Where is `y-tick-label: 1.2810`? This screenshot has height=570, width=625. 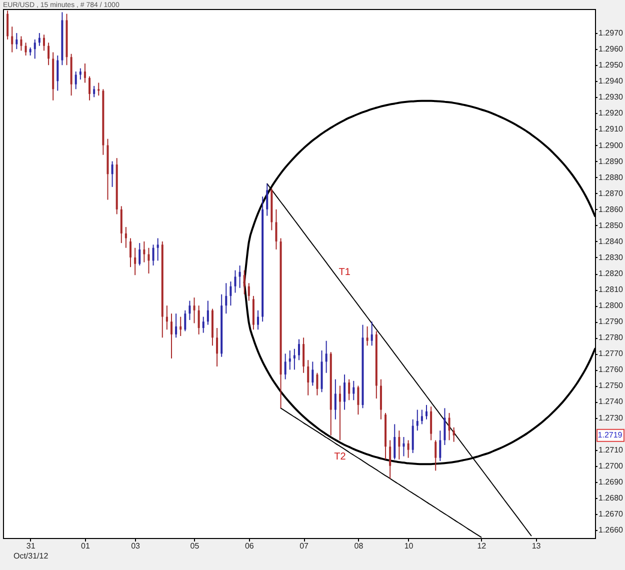 y-tick-label: 1.2810 is located at coordinates (611, 289).